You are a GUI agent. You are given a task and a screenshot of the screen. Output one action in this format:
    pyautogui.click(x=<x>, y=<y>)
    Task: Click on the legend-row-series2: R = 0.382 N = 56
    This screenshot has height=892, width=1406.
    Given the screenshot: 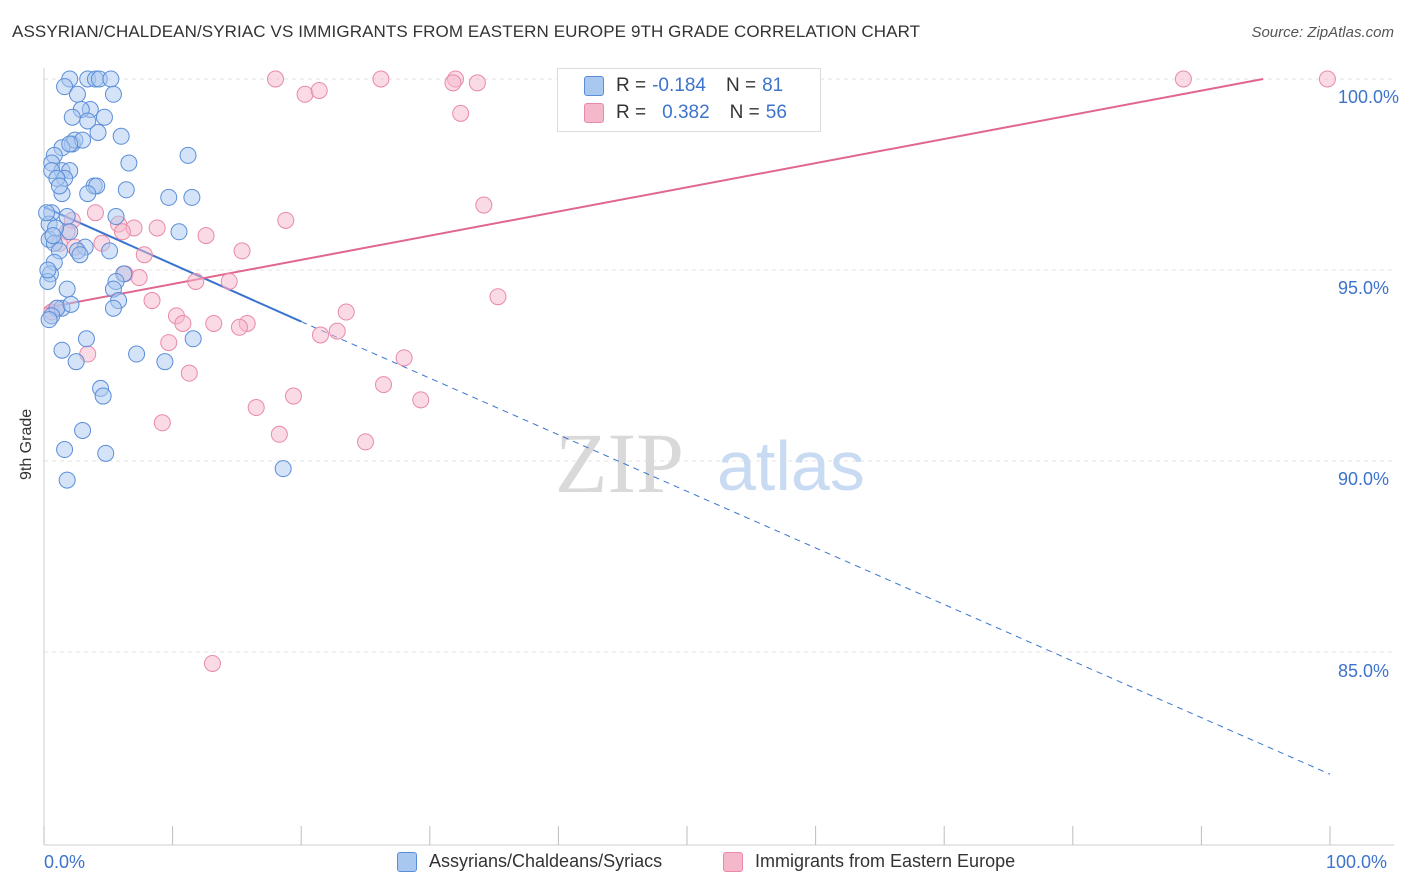 What is the action you would take?
    pyautogui.click(x=685, y=113)
    